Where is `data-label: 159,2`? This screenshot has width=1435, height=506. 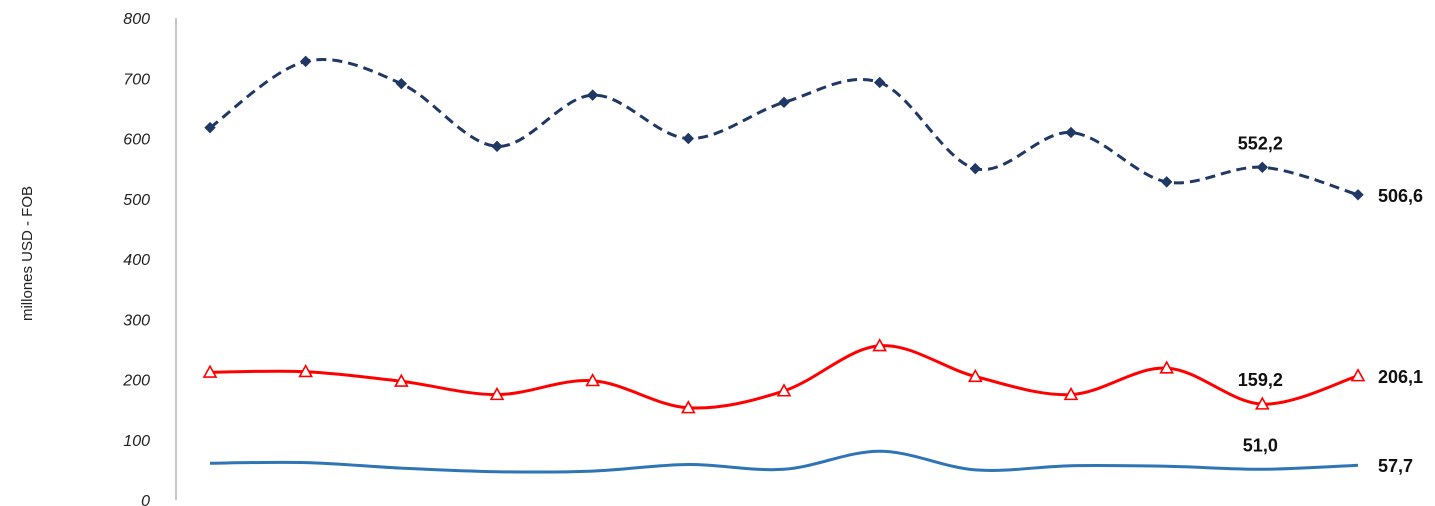 data-label: 159,2 is located at coordinates (1260, 380).